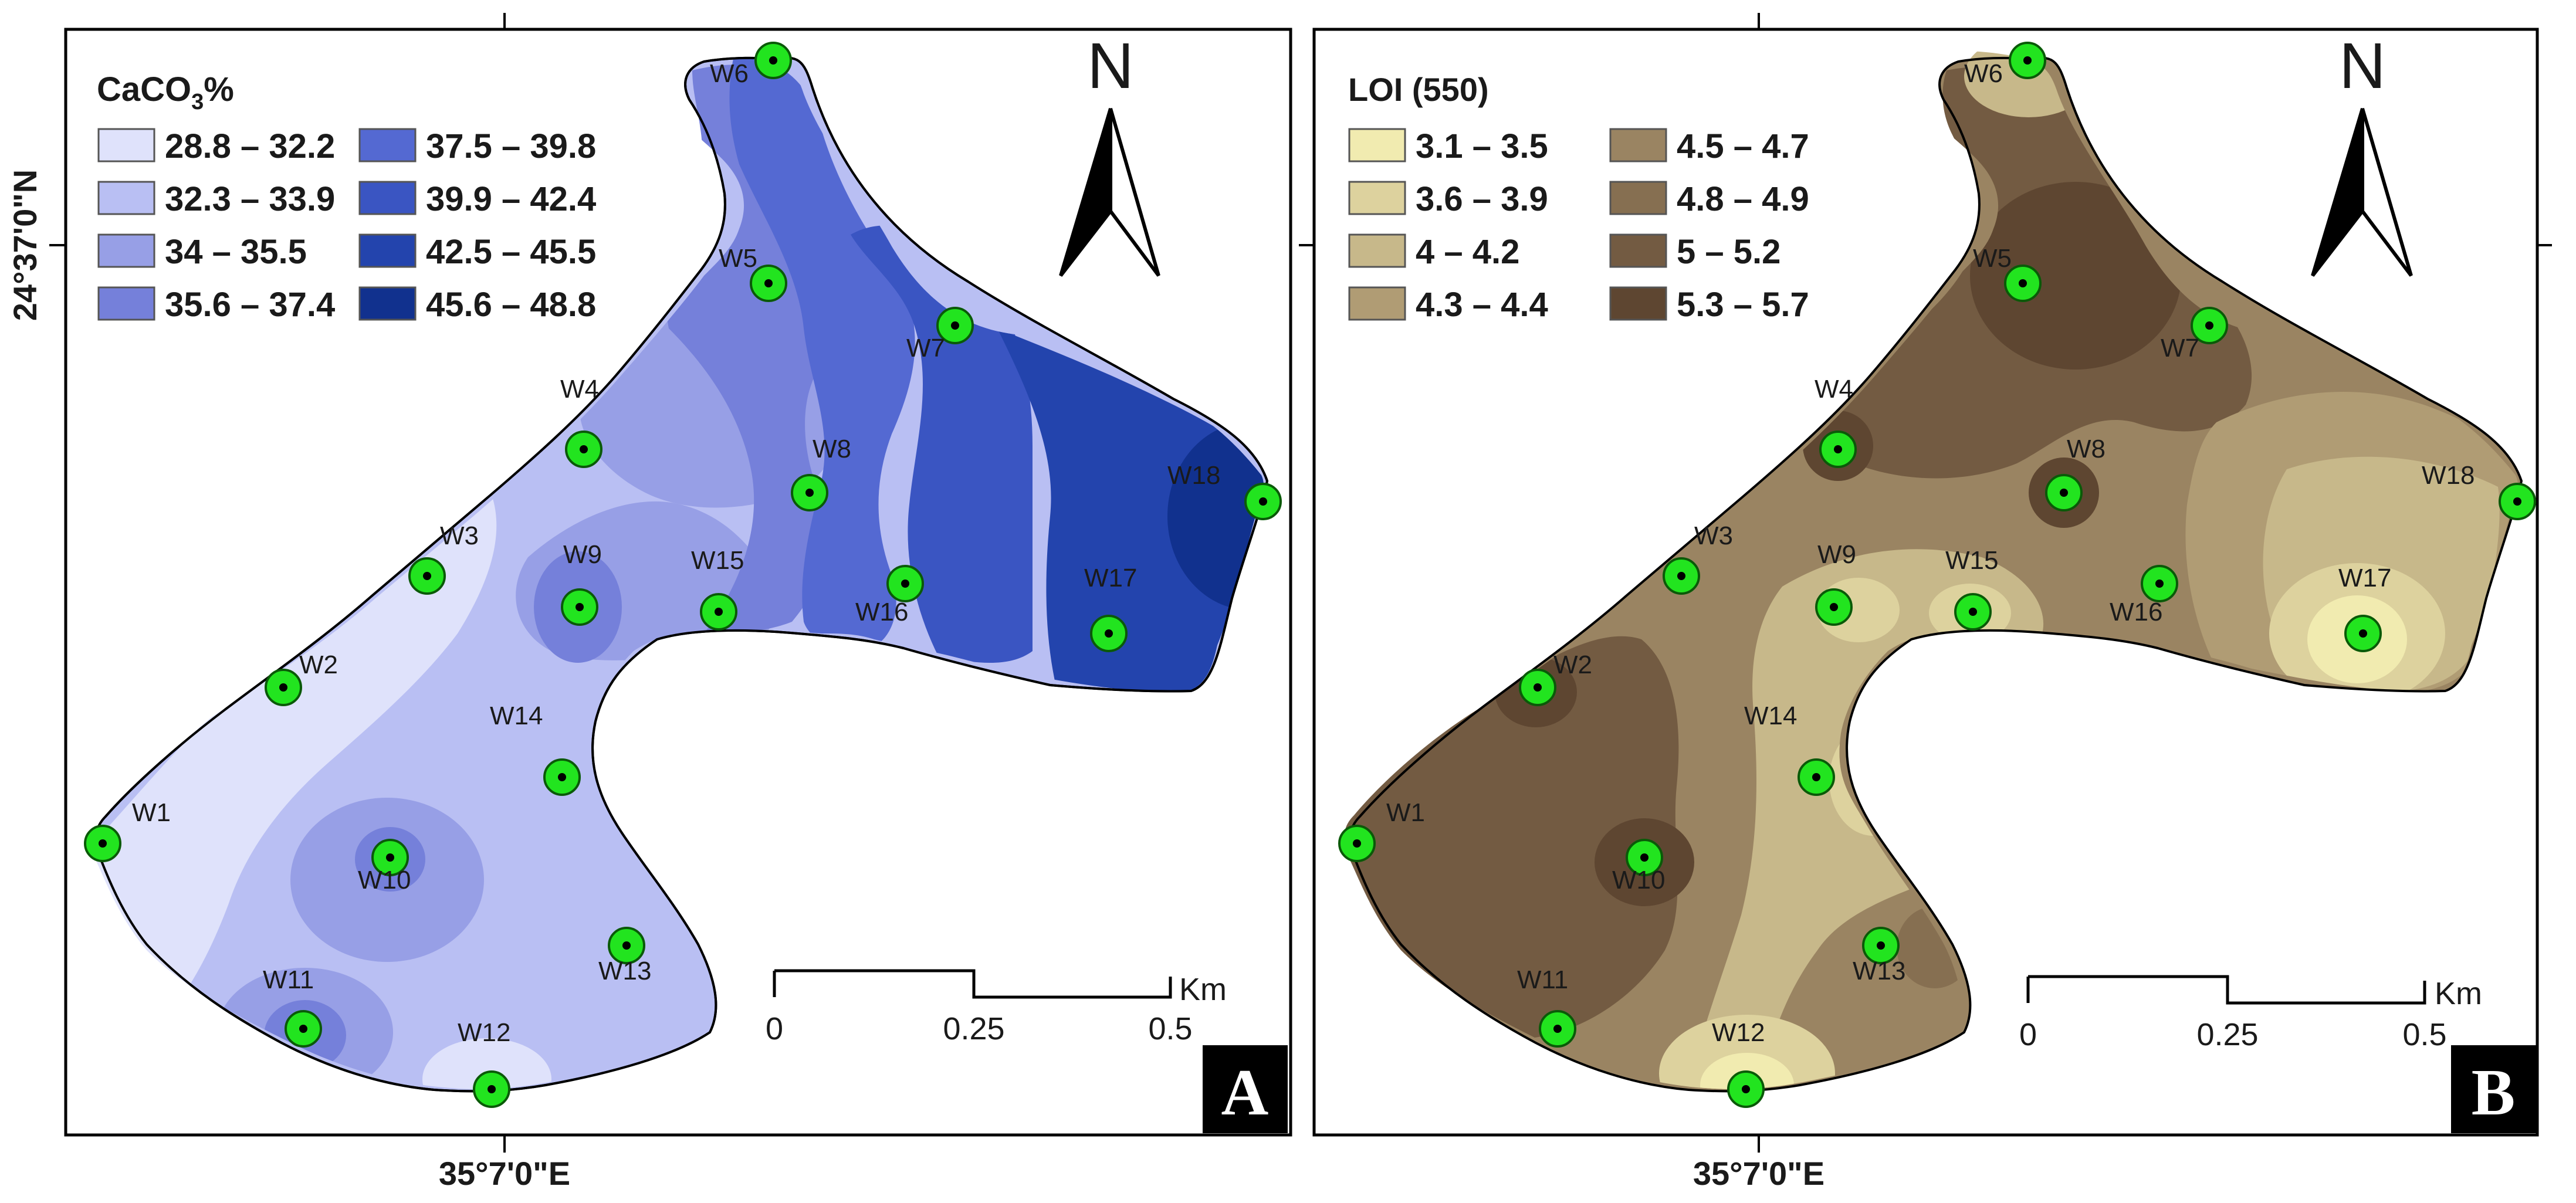 Image resolution: width=2576 pixels, height=1203 pixels. Describe the element at coordinates (250, 199) in the screenshot. I see `legend-label: 32.3 – 33.9` at that location.